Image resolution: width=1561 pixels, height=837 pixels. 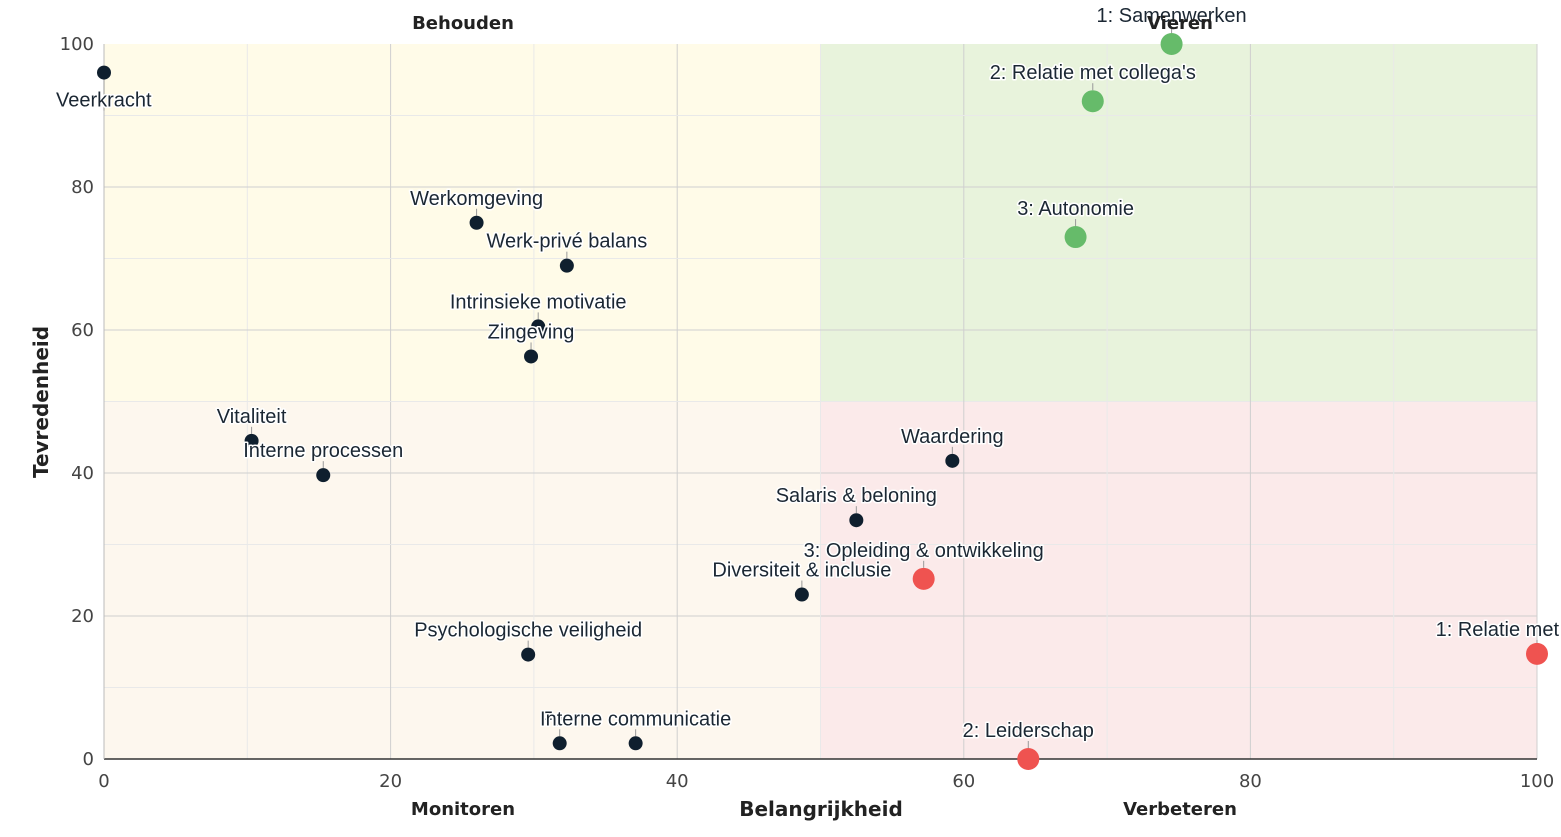 What do you see at coordinates (1075, 209) in the screenshot?
I see `data-label: 3: Autonomie` at bounding box center [1075, 209].